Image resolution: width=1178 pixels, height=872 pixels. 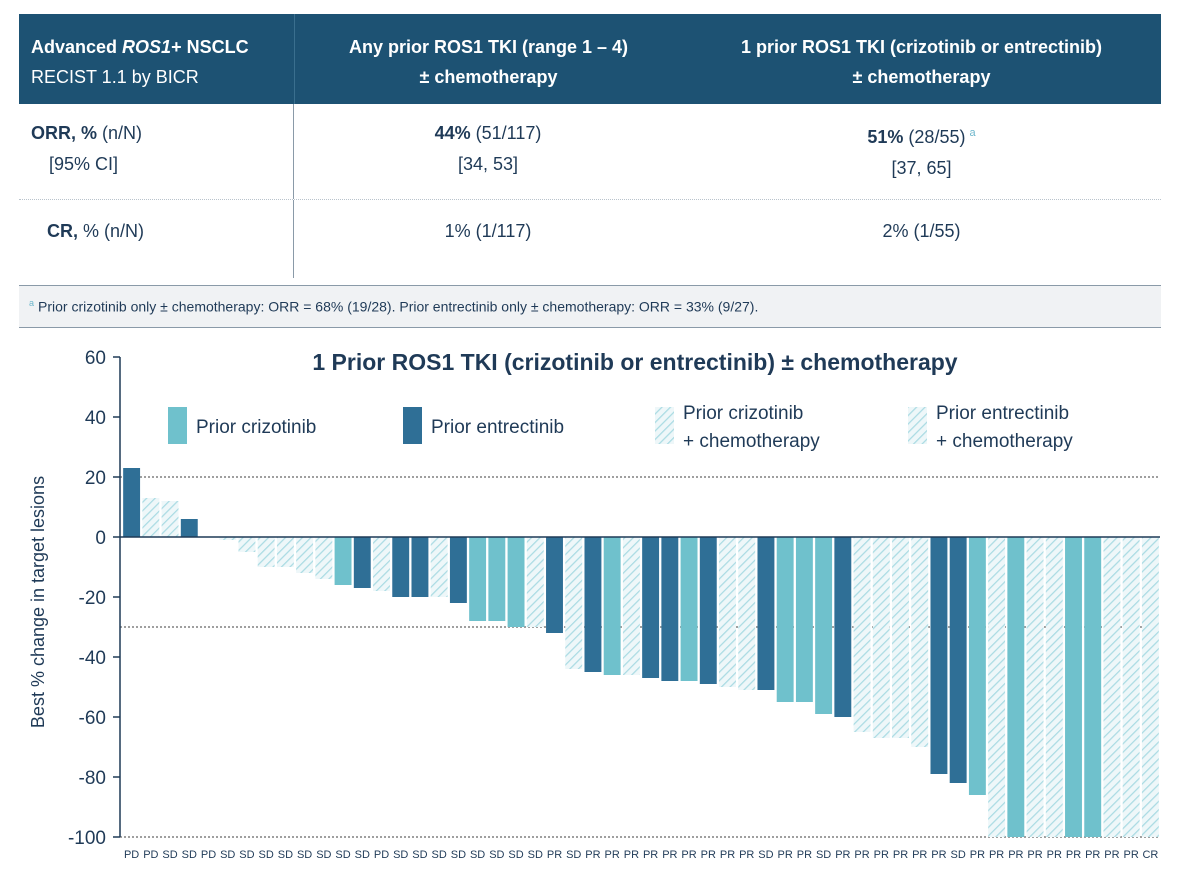 I want to click on ci-label: [95% CI], so click(x=84, y=164).